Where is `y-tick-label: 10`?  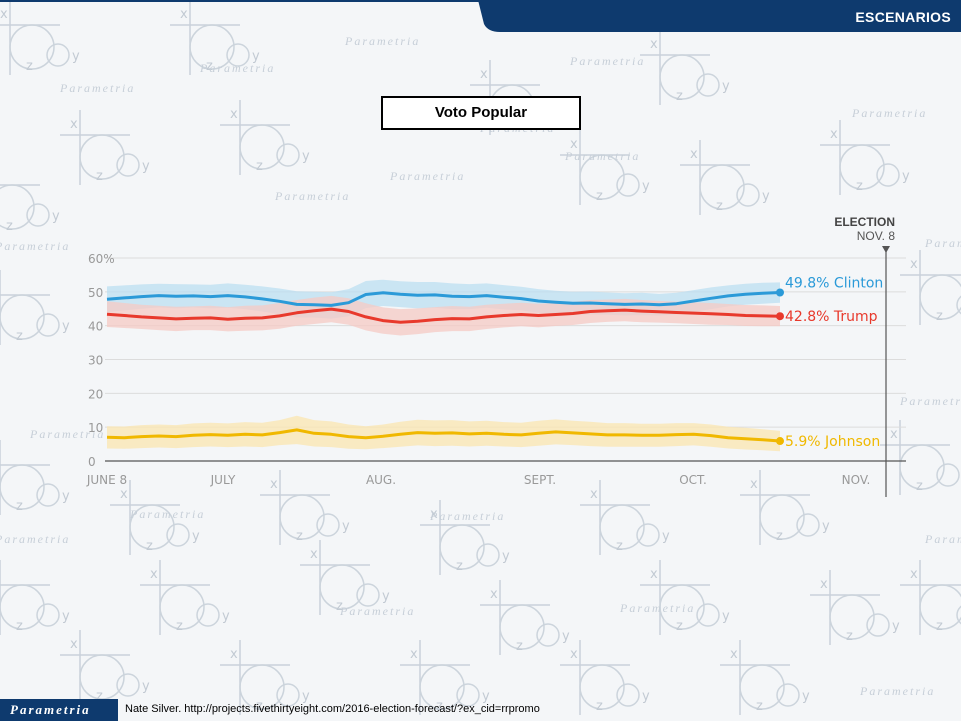
y-tick-label: 10 is located at coordinates (95, 428).